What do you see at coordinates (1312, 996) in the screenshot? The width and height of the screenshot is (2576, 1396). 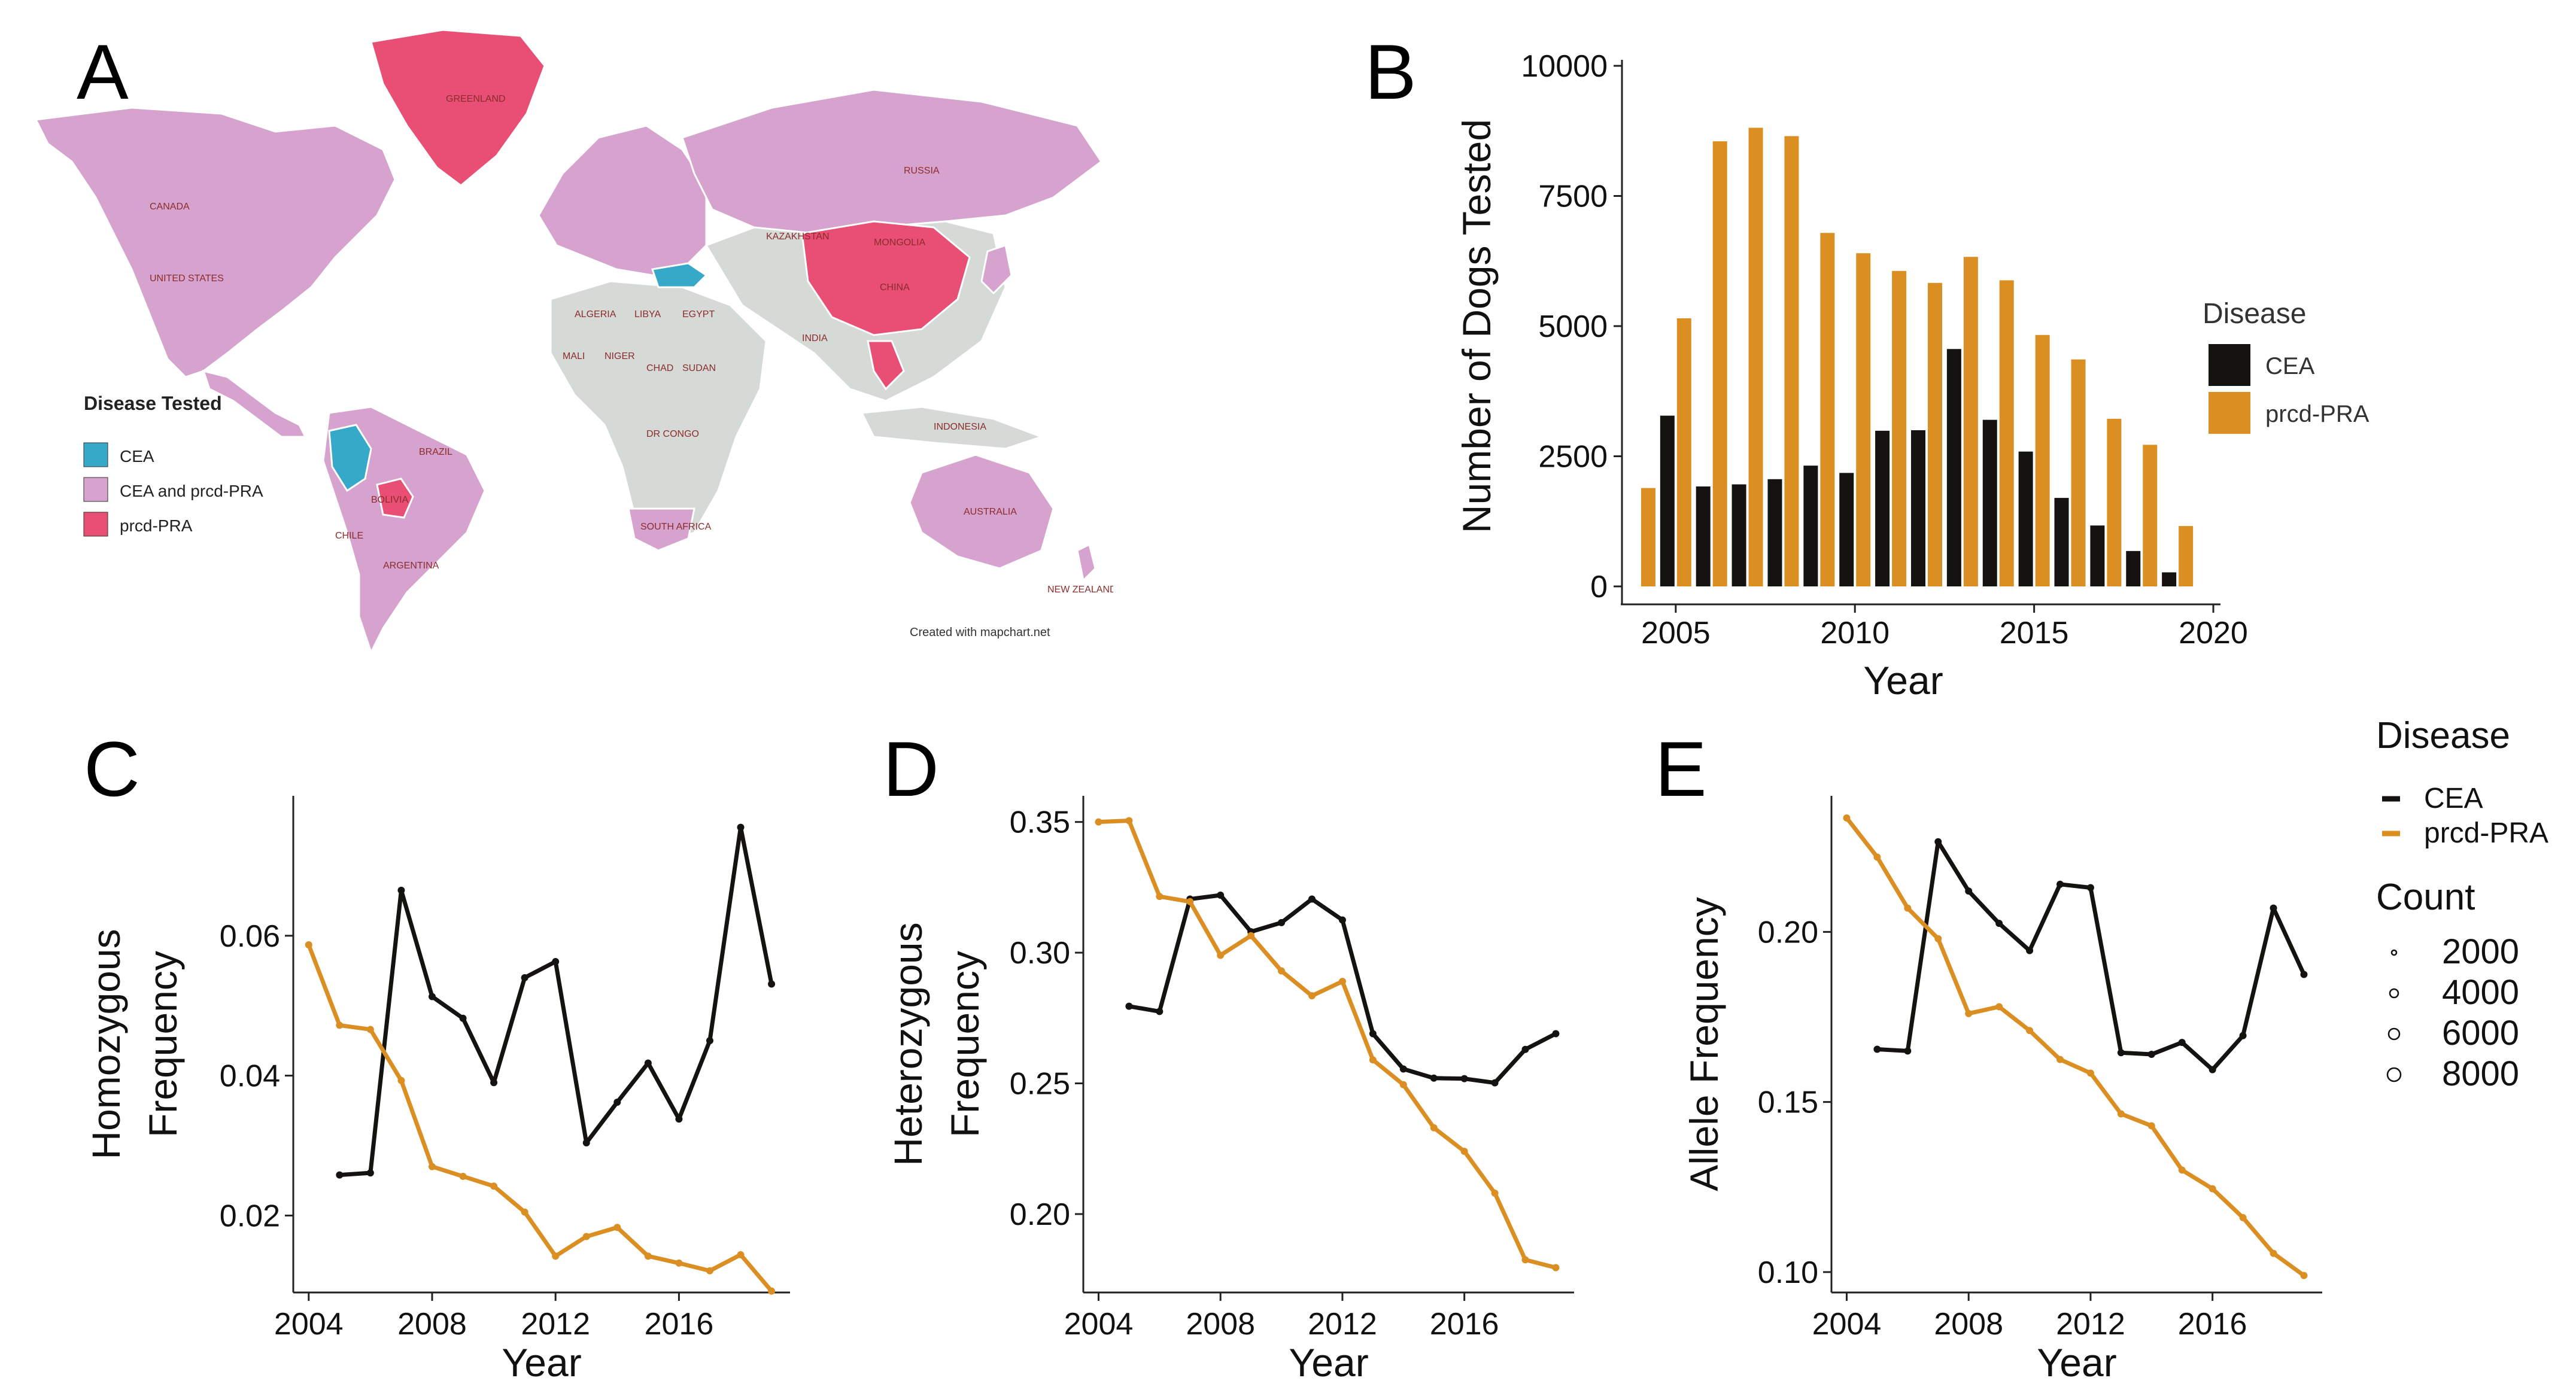 I see `d-point-prcd-pra-2011` at bounding box center [1312, 996].